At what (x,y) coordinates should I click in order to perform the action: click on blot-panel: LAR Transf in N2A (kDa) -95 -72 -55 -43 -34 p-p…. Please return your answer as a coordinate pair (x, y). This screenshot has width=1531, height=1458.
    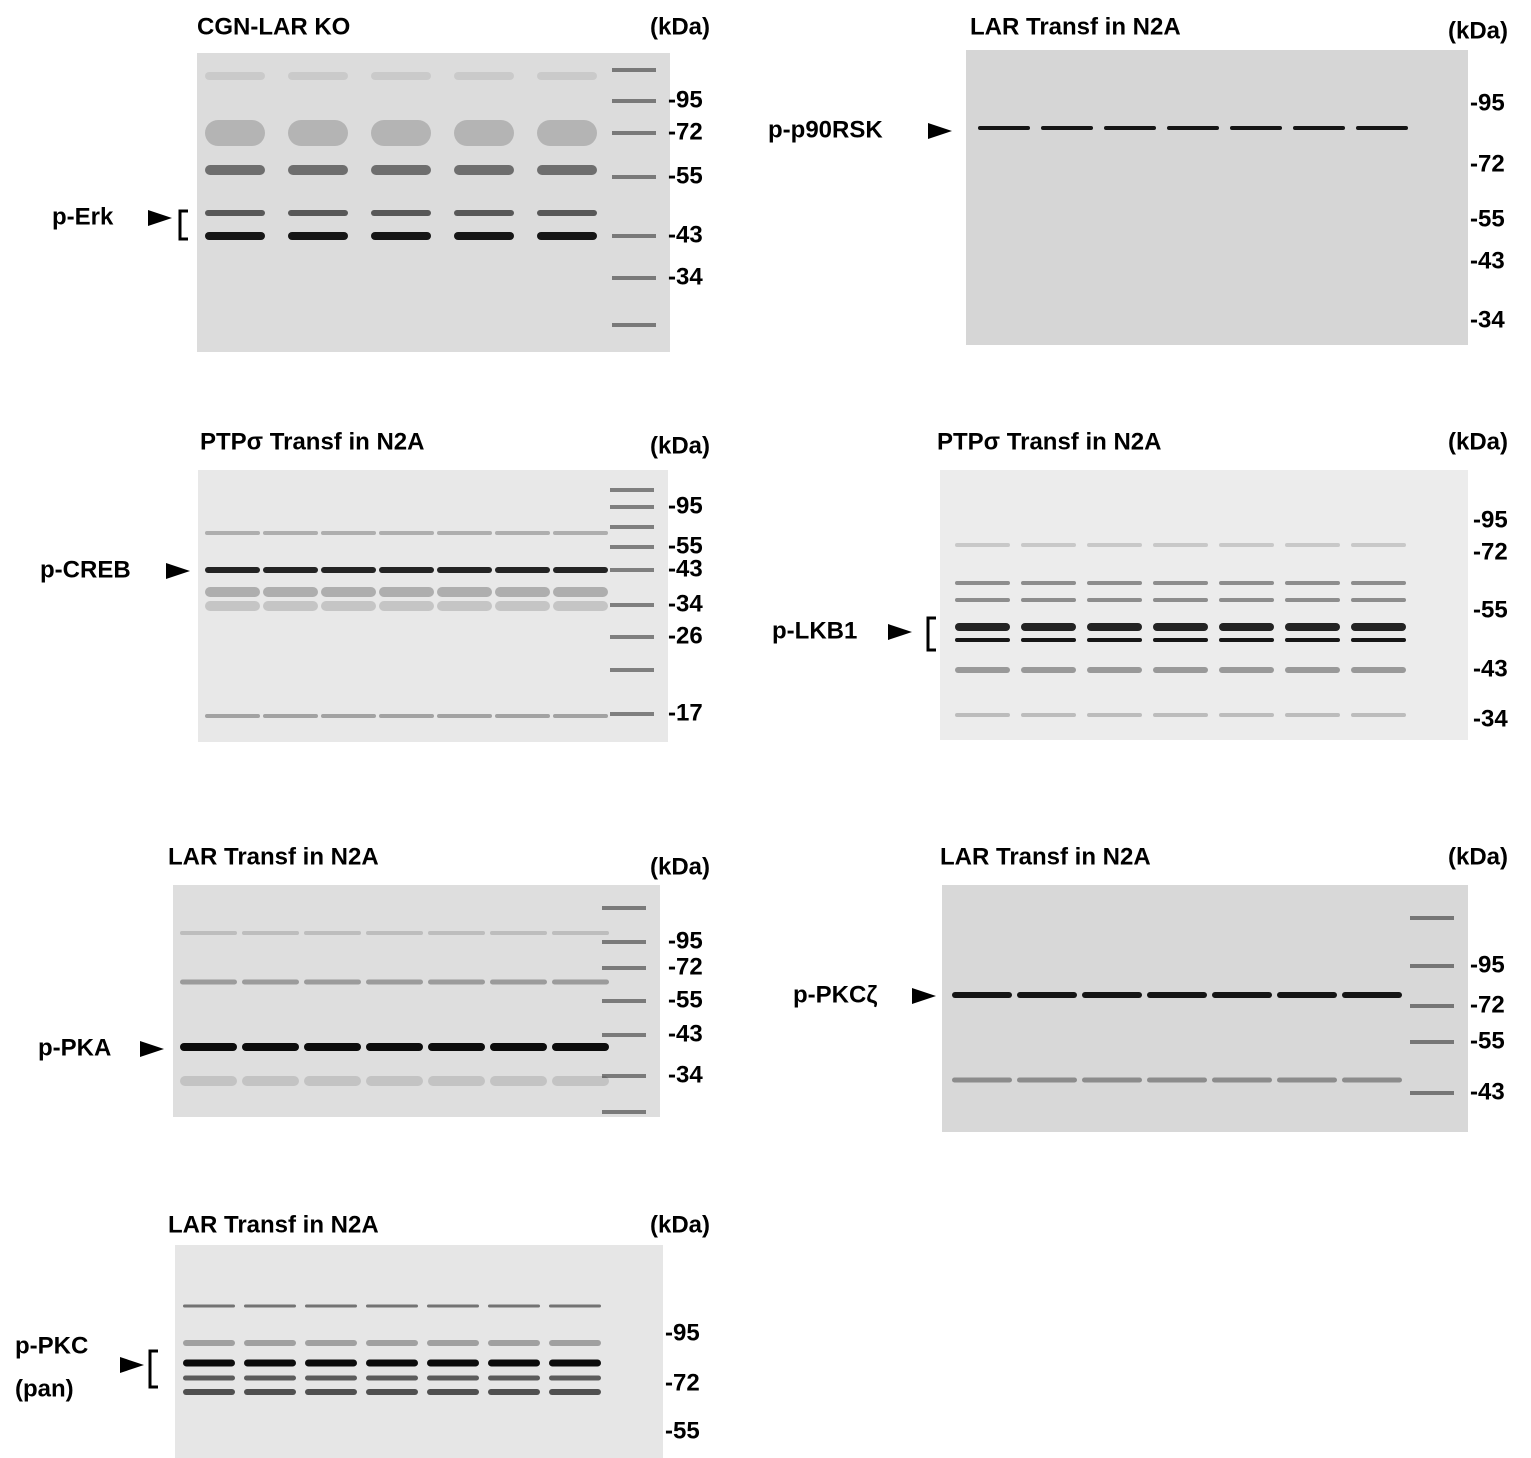
    Looking at the image, I should click on (1138, 179).